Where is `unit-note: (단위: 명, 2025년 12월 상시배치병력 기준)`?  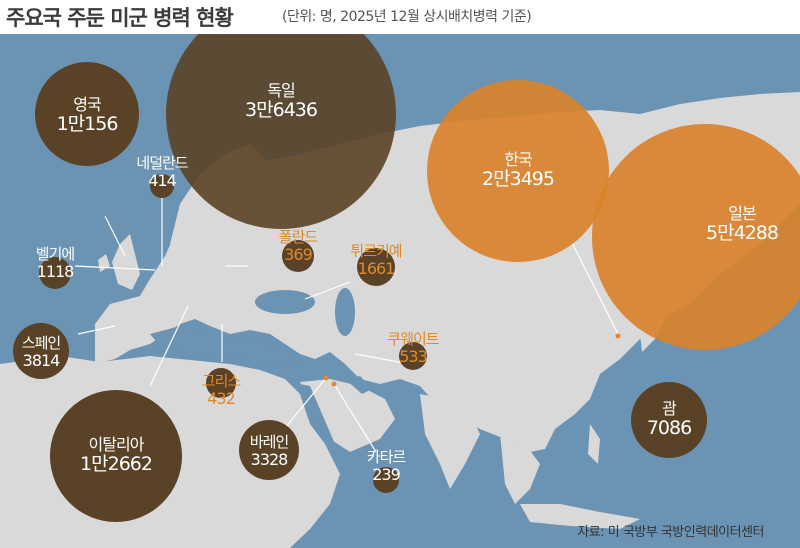
unit-note: (단위: 명, 2025년 12월 상시배치병력 기준) is located at coordinates (407, 17).